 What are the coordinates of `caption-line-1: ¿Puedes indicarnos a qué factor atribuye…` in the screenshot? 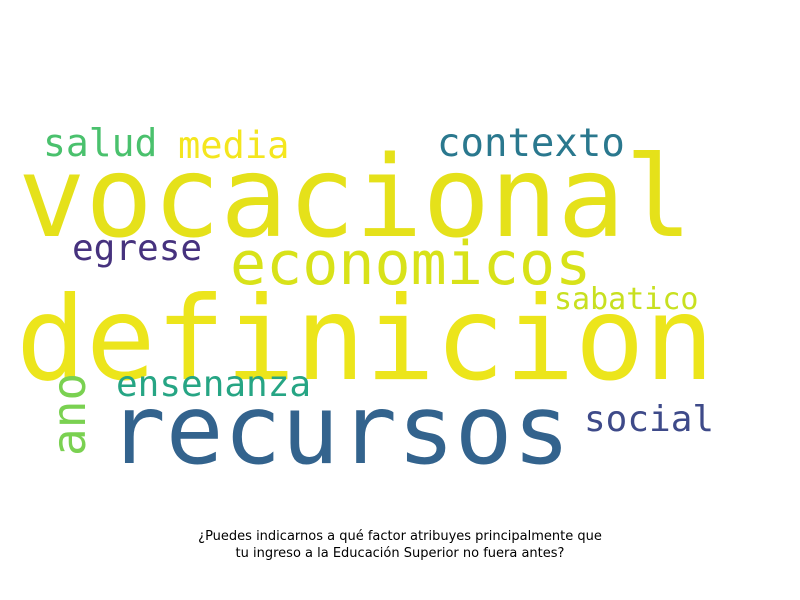 It's located at (400, 536).